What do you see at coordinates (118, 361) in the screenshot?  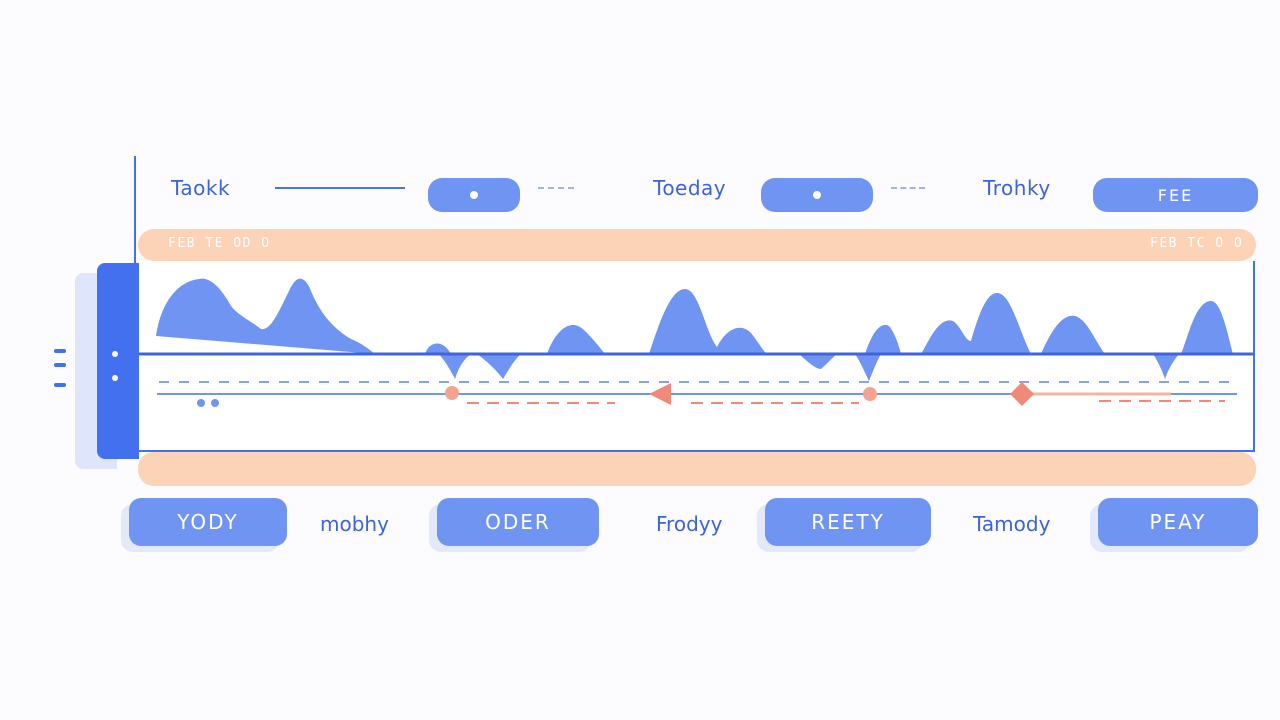 I see `side-drag-handle` at bounding box center [118, 361].